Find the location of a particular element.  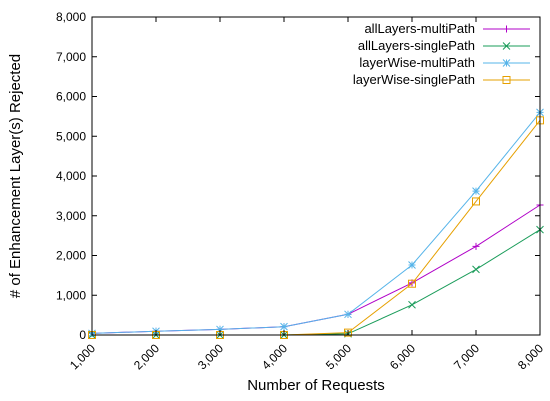

x-axis-title: Number of Requests is located at coordinates (316, 385).